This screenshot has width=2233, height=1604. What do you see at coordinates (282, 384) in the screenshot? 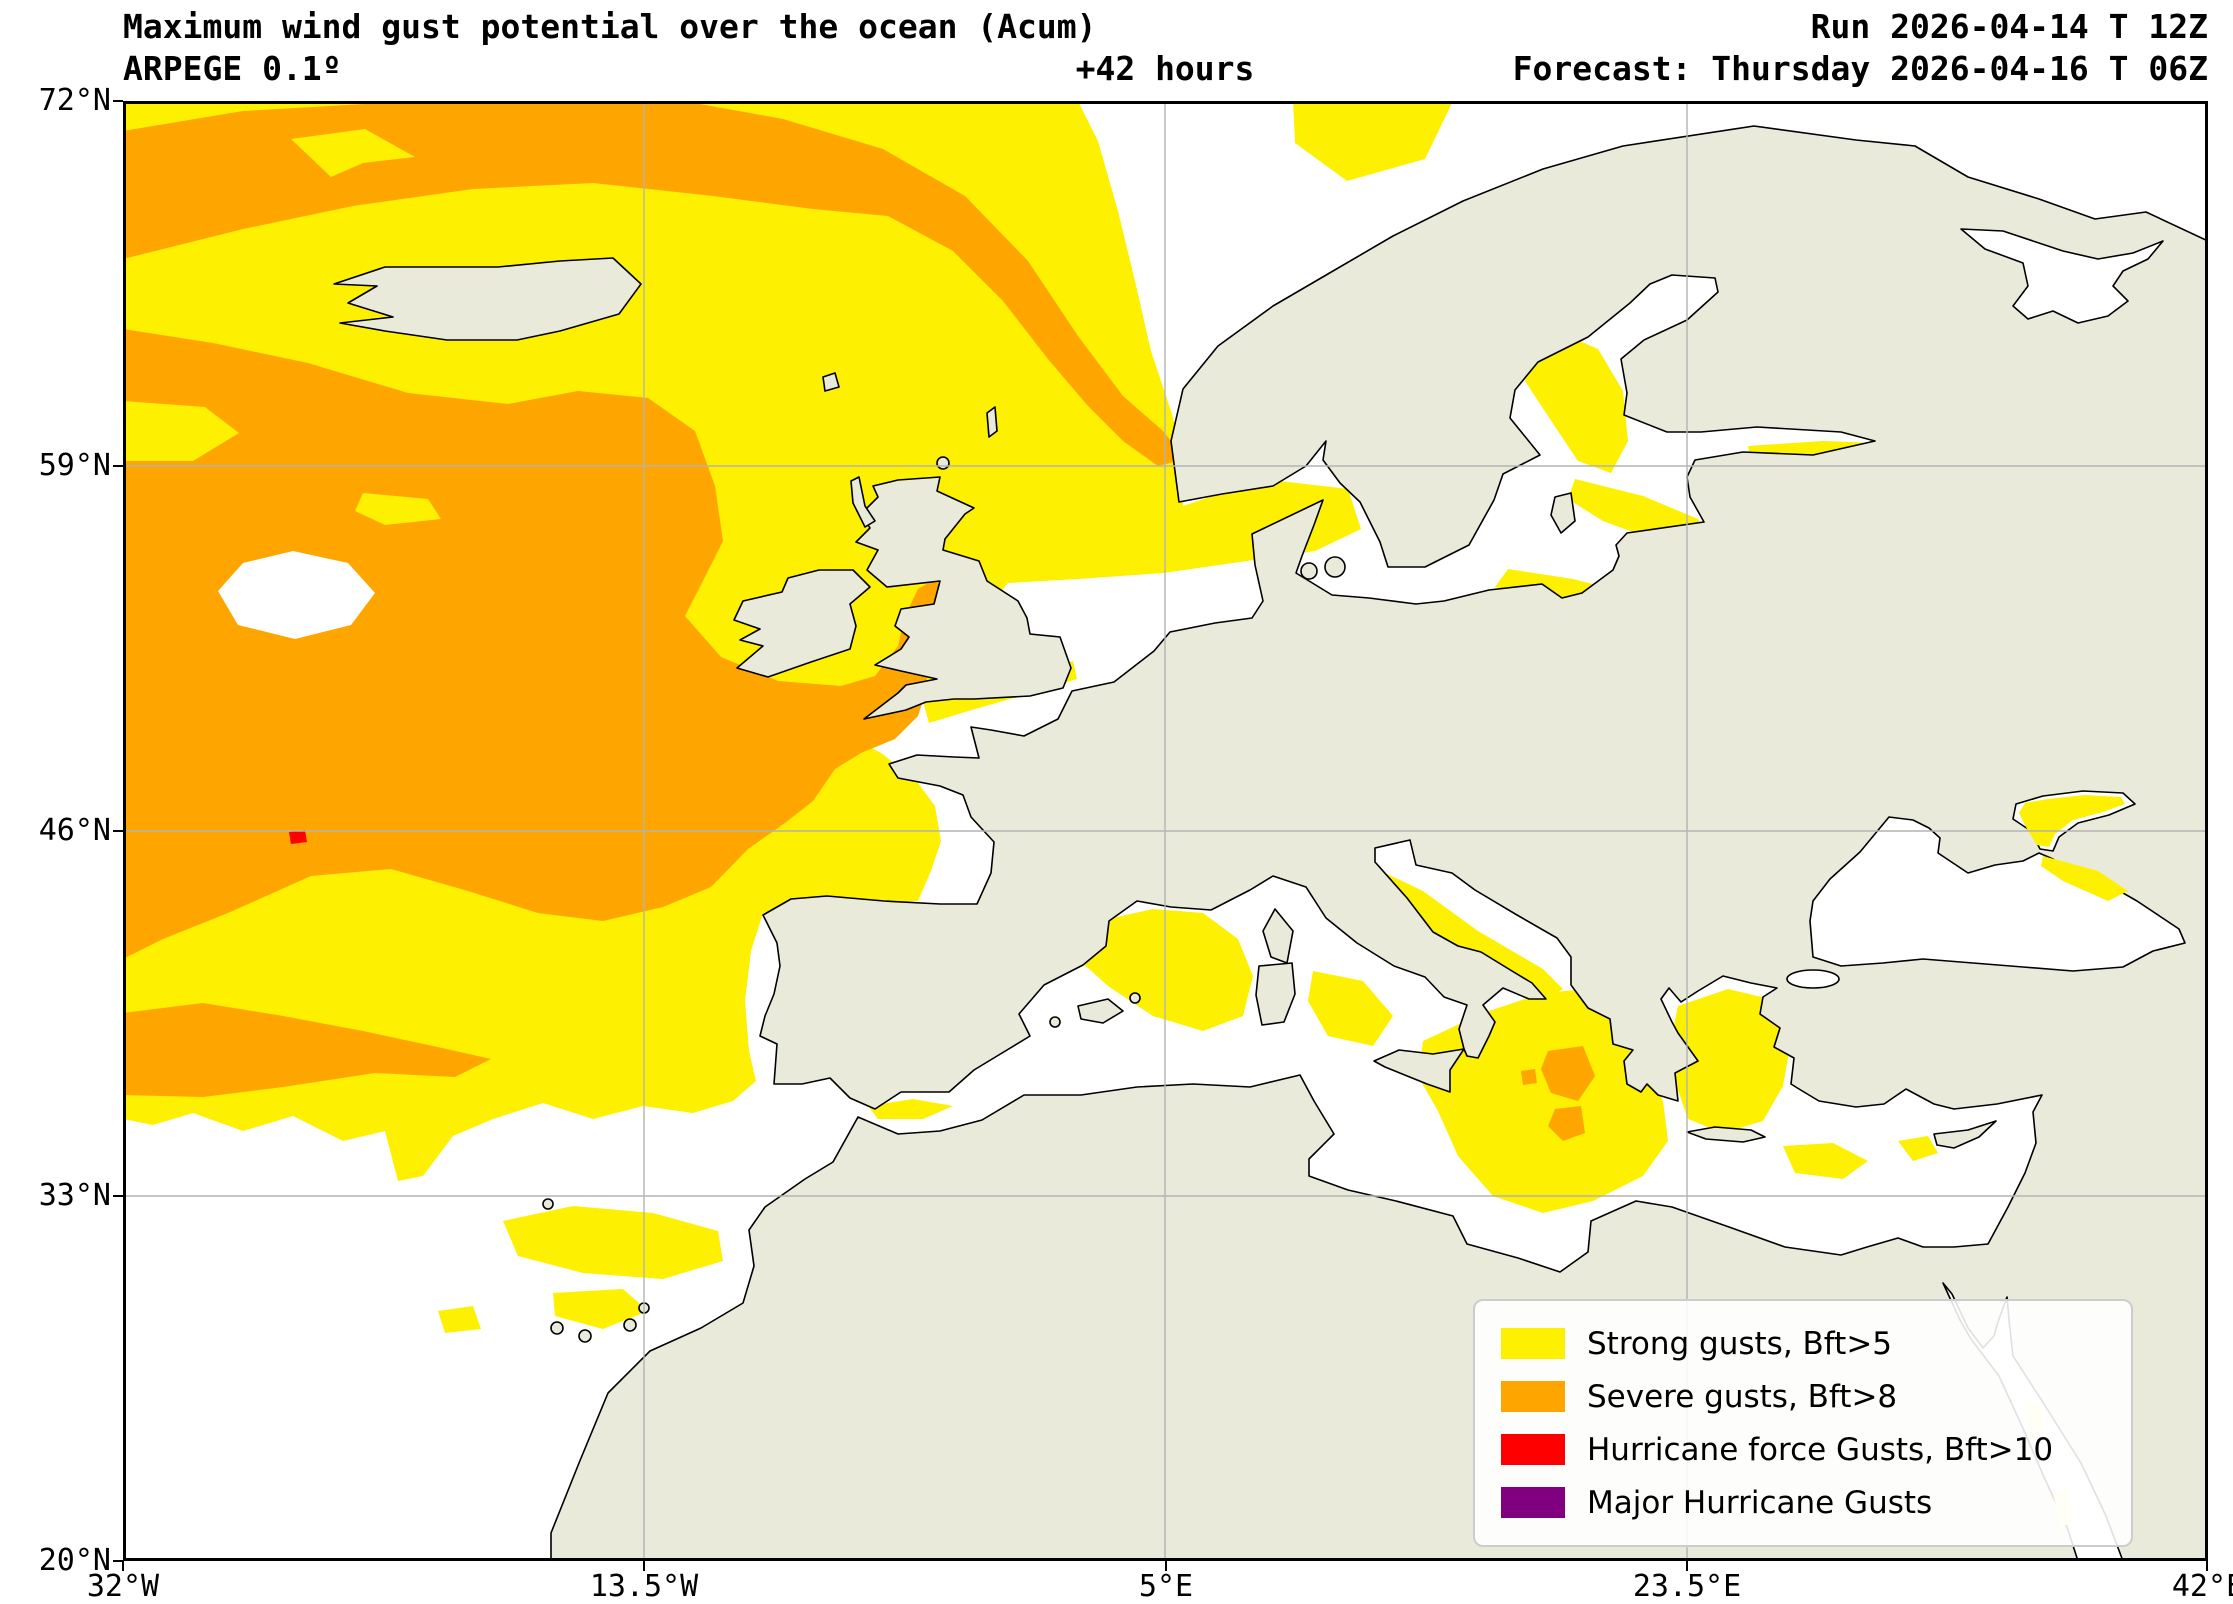
I see `gust-accents` at bounding box center [282, 384].